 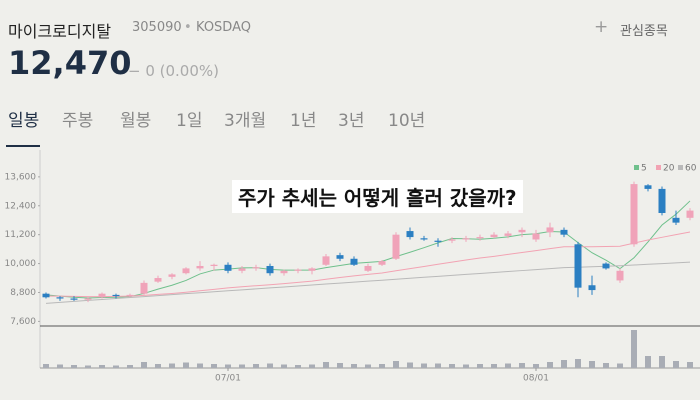 I want to click on y-tick-label: 10,000, so click(x=21, y=264).